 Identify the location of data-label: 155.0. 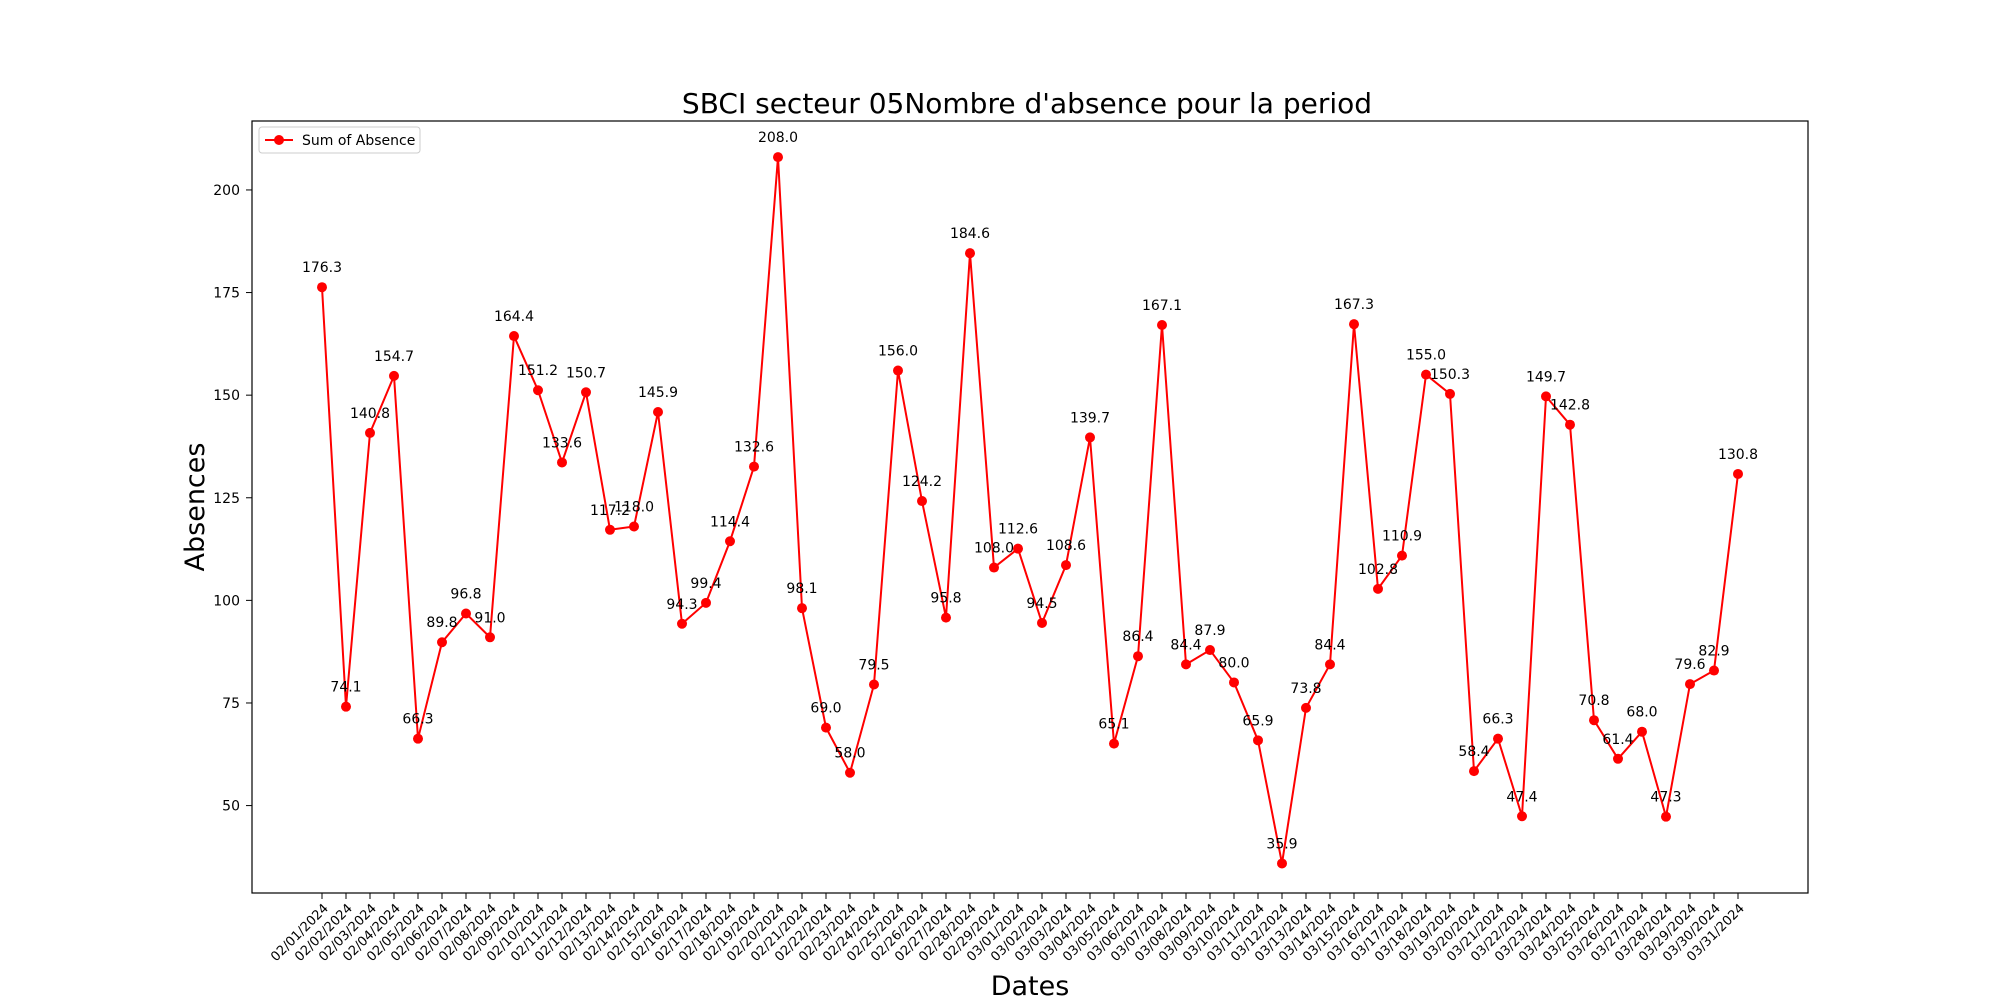
(1426, 356).